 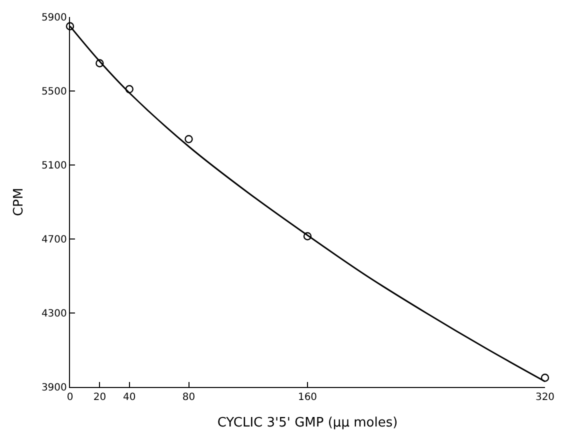 What do you see at coordinates (54, 388) in the screenshot?
I see `y-tick-label: 3900` at bounding box center [54, 388].